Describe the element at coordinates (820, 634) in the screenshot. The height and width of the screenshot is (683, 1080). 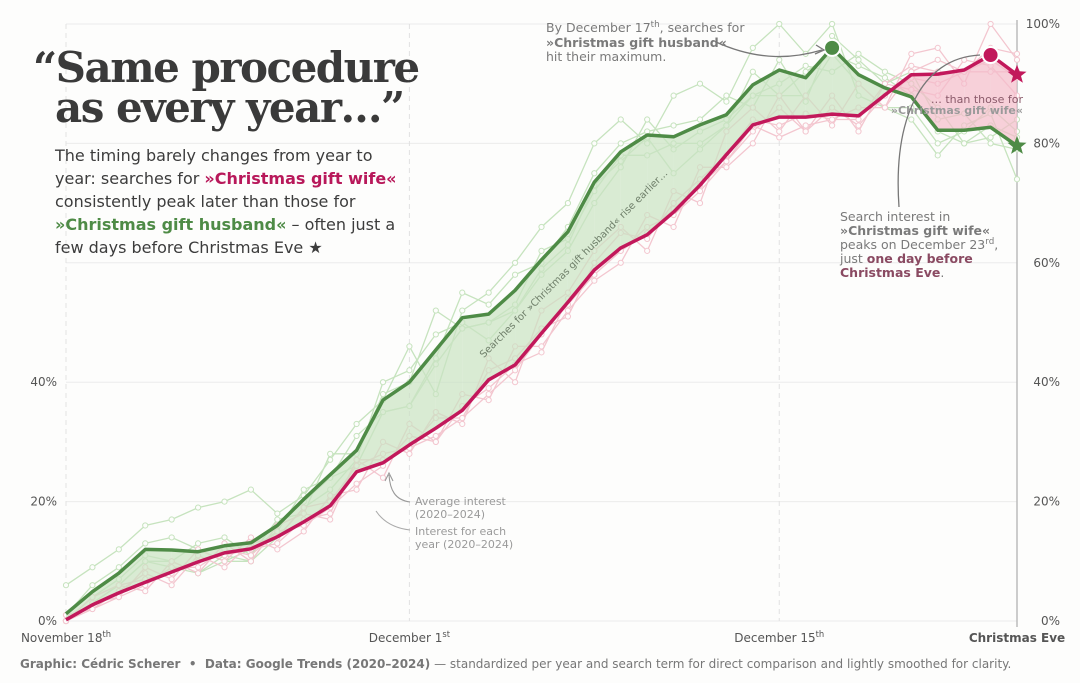
I see `text-part: th` at that location.